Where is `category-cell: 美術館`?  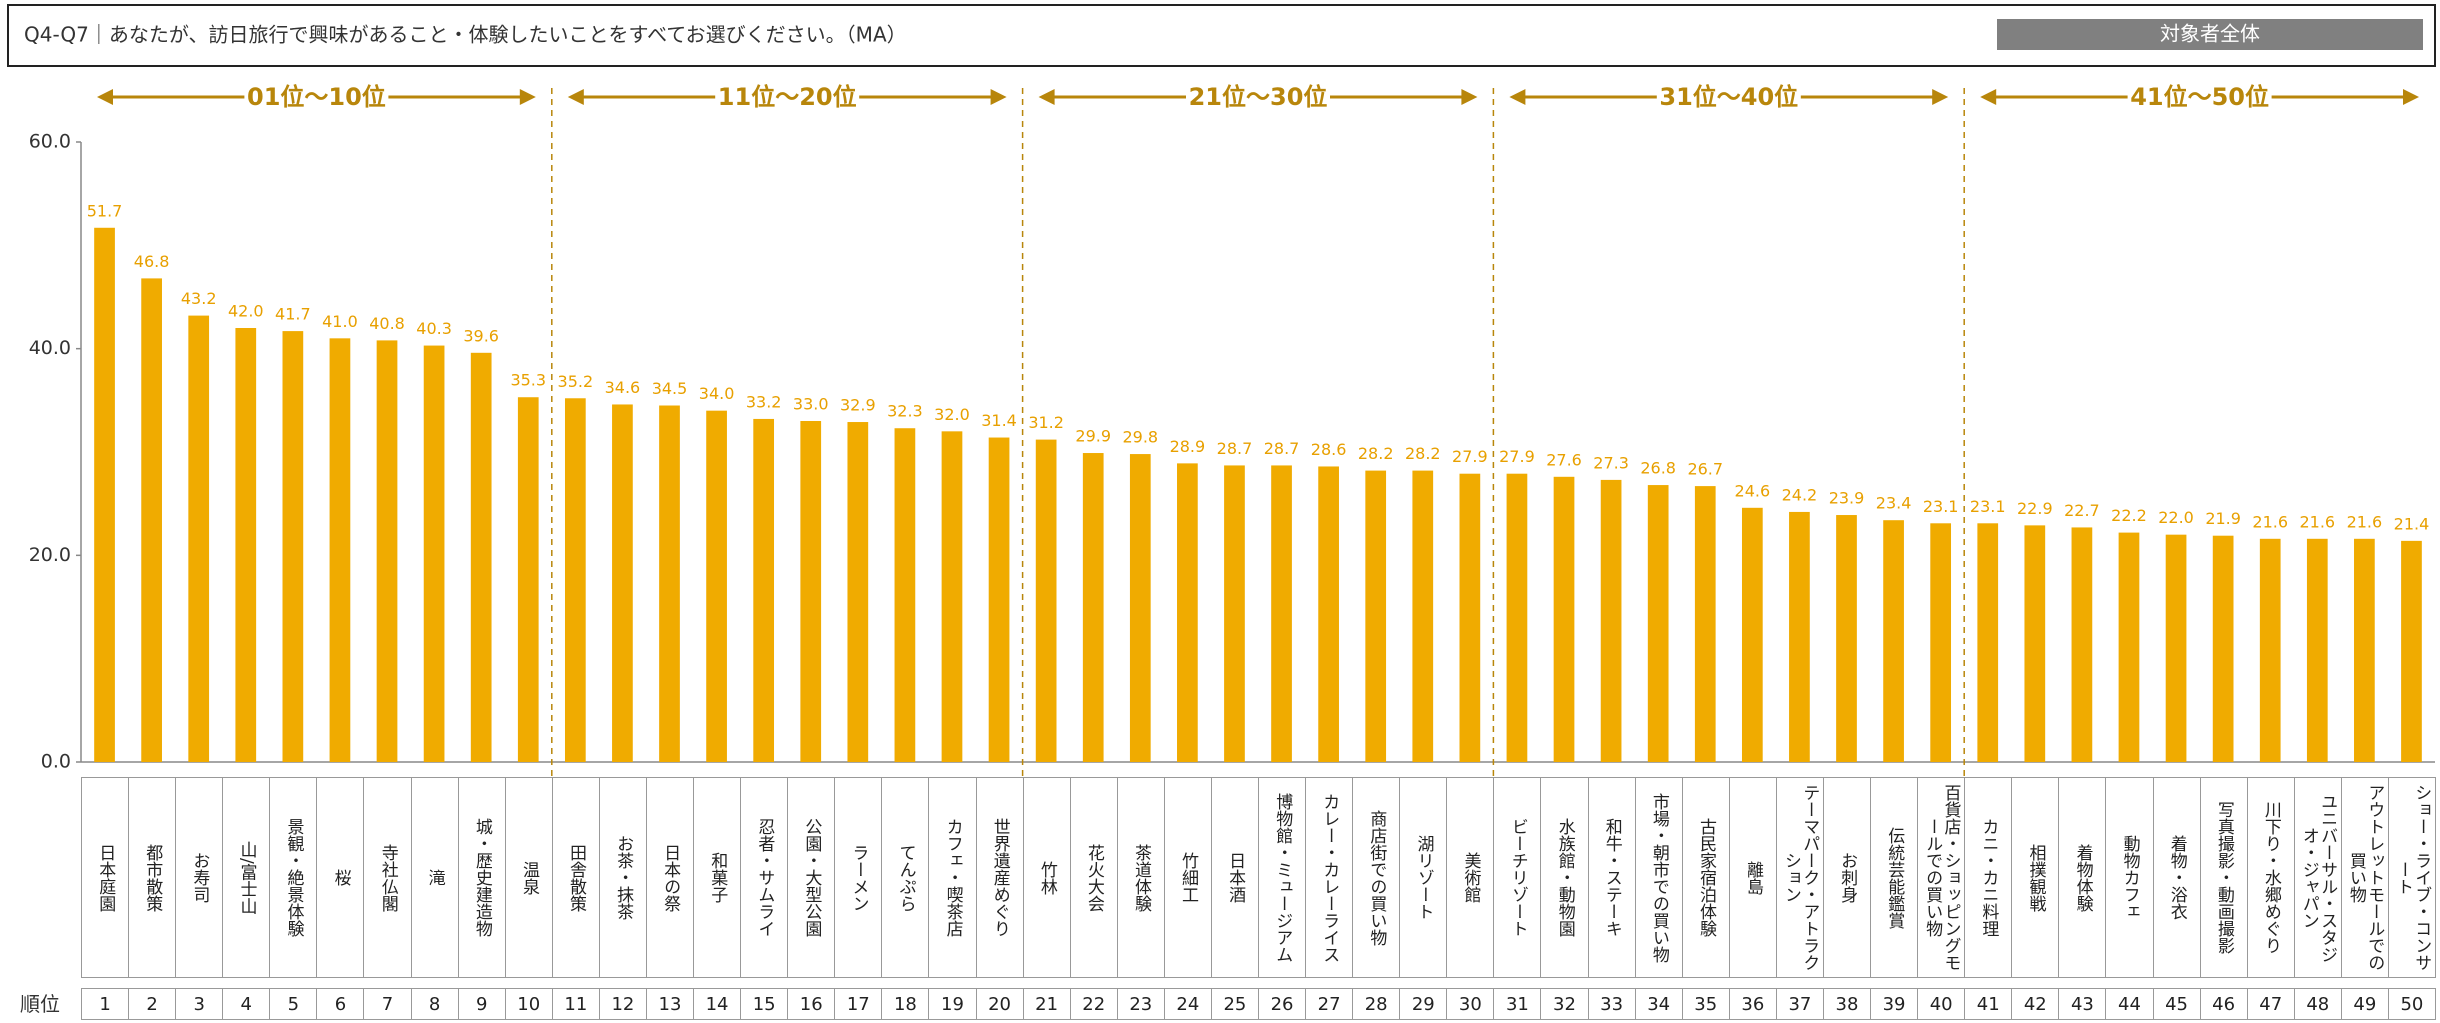
category-cell: 美術館 is located at coordinates (1470, 877).